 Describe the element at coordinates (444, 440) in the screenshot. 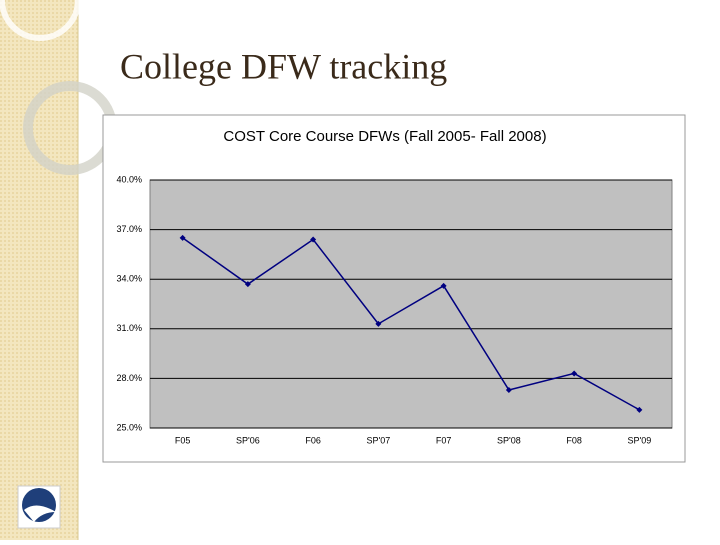

I see `x-tick-label: F07` at that location.